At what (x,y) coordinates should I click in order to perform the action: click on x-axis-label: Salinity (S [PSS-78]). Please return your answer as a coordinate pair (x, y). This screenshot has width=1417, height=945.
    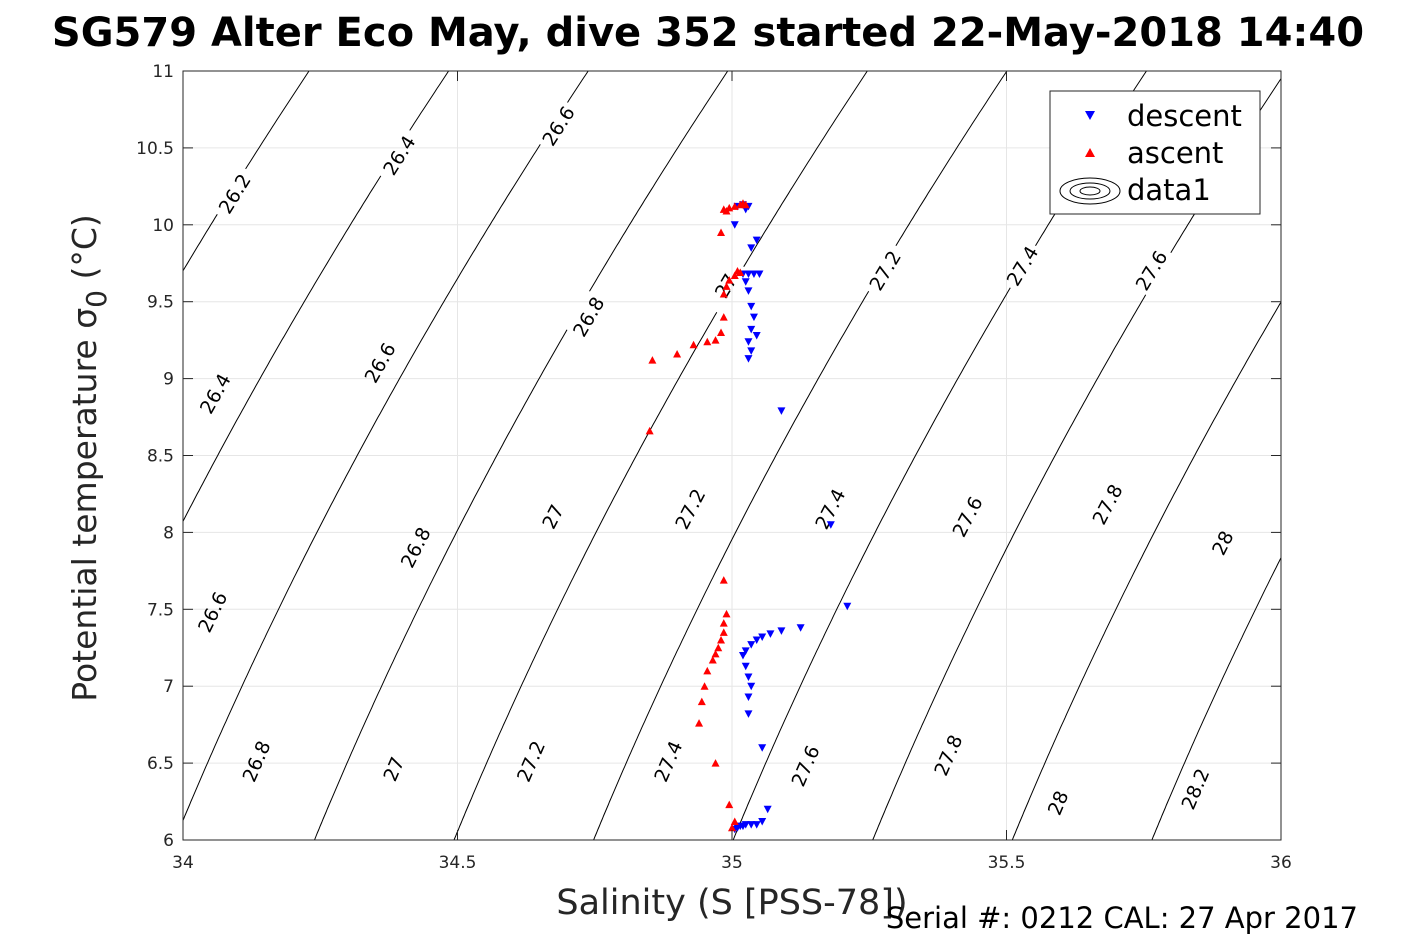
    Looking at the image, I should click on (731, 903).